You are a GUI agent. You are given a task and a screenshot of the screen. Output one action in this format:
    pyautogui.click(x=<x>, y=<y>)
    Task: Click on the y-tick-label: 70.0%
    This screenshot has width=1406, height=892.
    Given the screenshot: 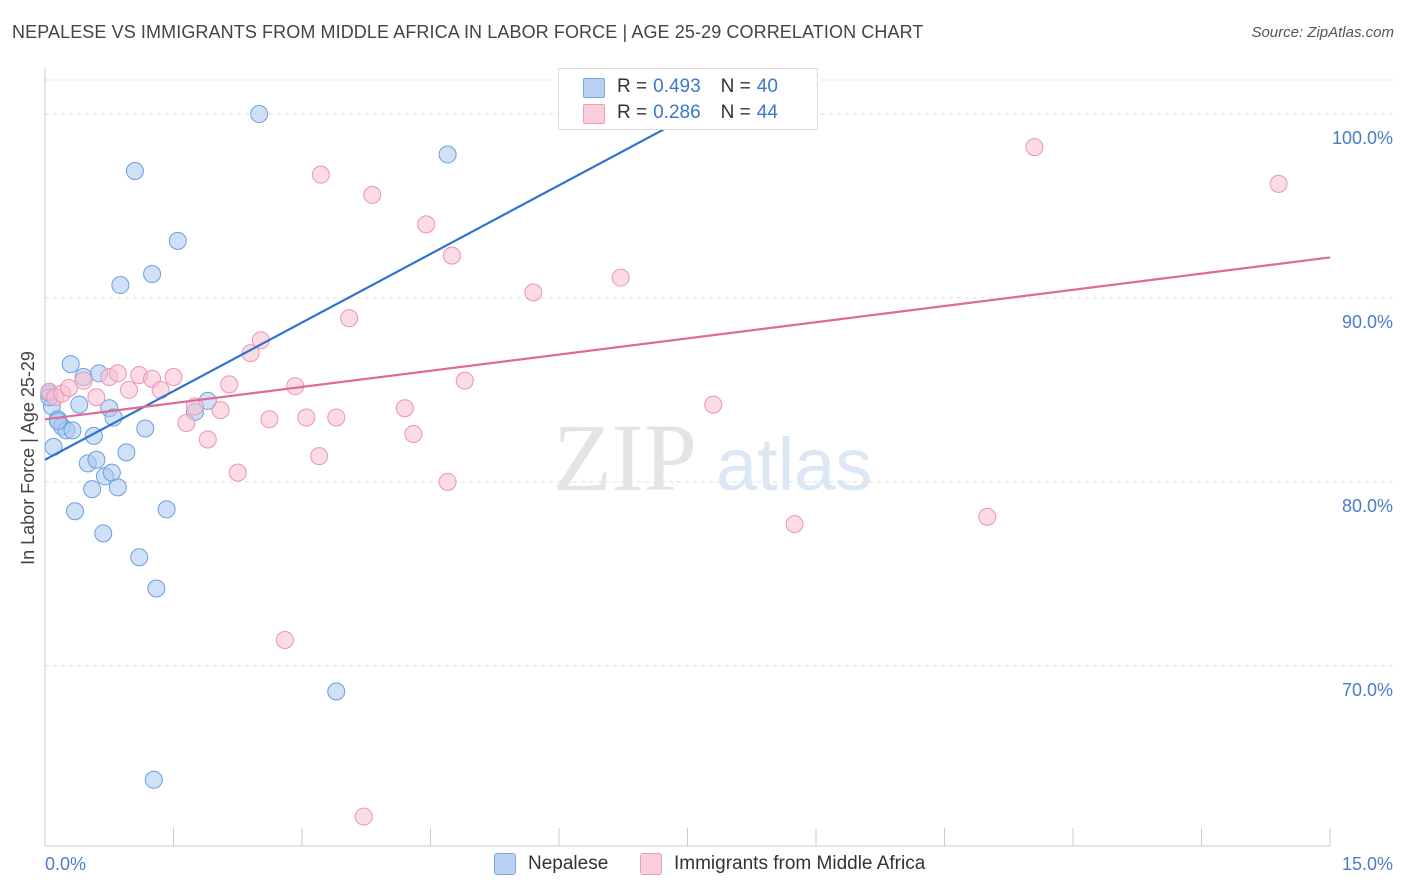 What is the action you would take?
    pyautogui.click(x=1367, y=690)
    